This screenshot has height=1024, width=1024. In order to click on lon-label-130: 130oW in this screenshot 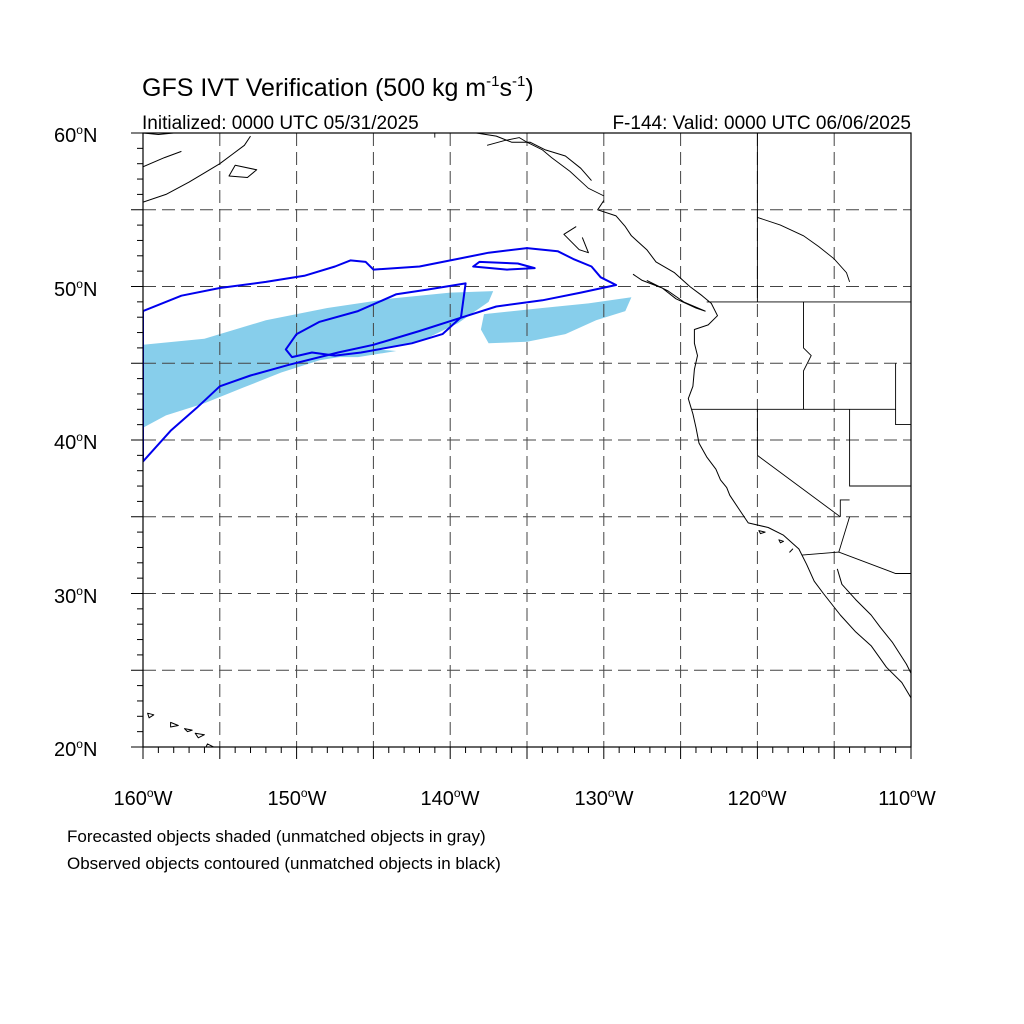, I will do `click(604, 798)`.